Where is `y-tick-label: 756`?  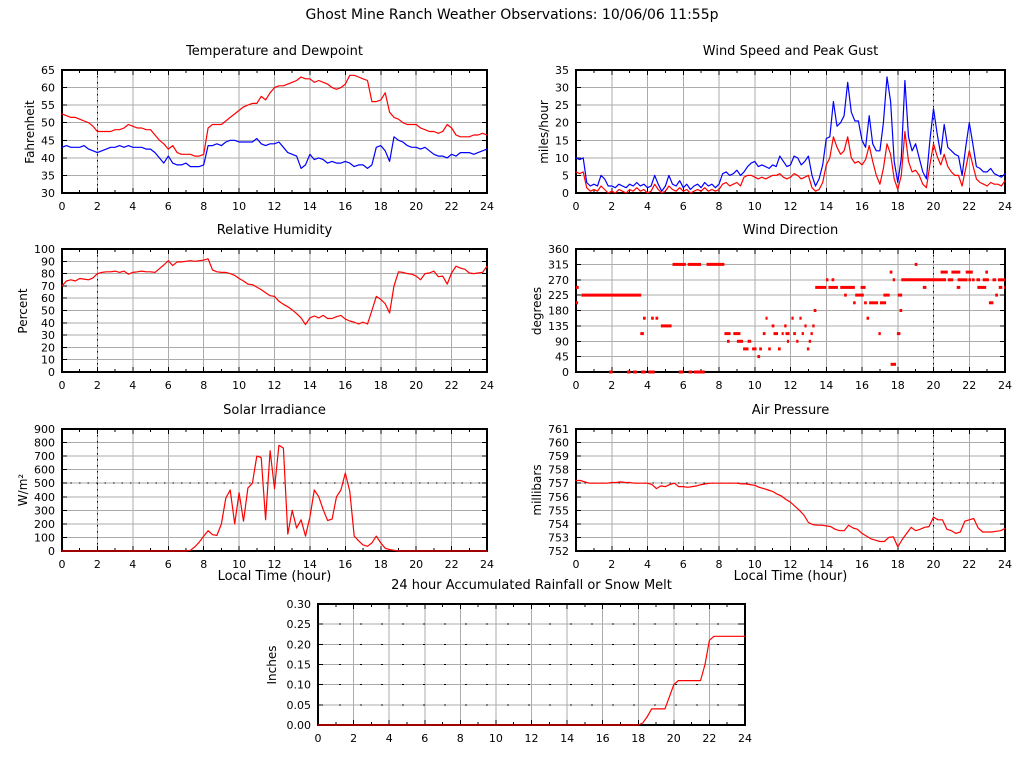
y-tick-label: 756 is located at coordinates (558, 497).